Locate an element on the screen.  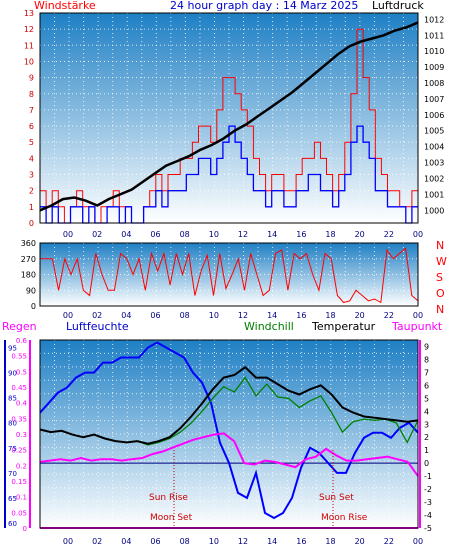
pressure-tick-label: 1007 is located at coordinates (434, 99).